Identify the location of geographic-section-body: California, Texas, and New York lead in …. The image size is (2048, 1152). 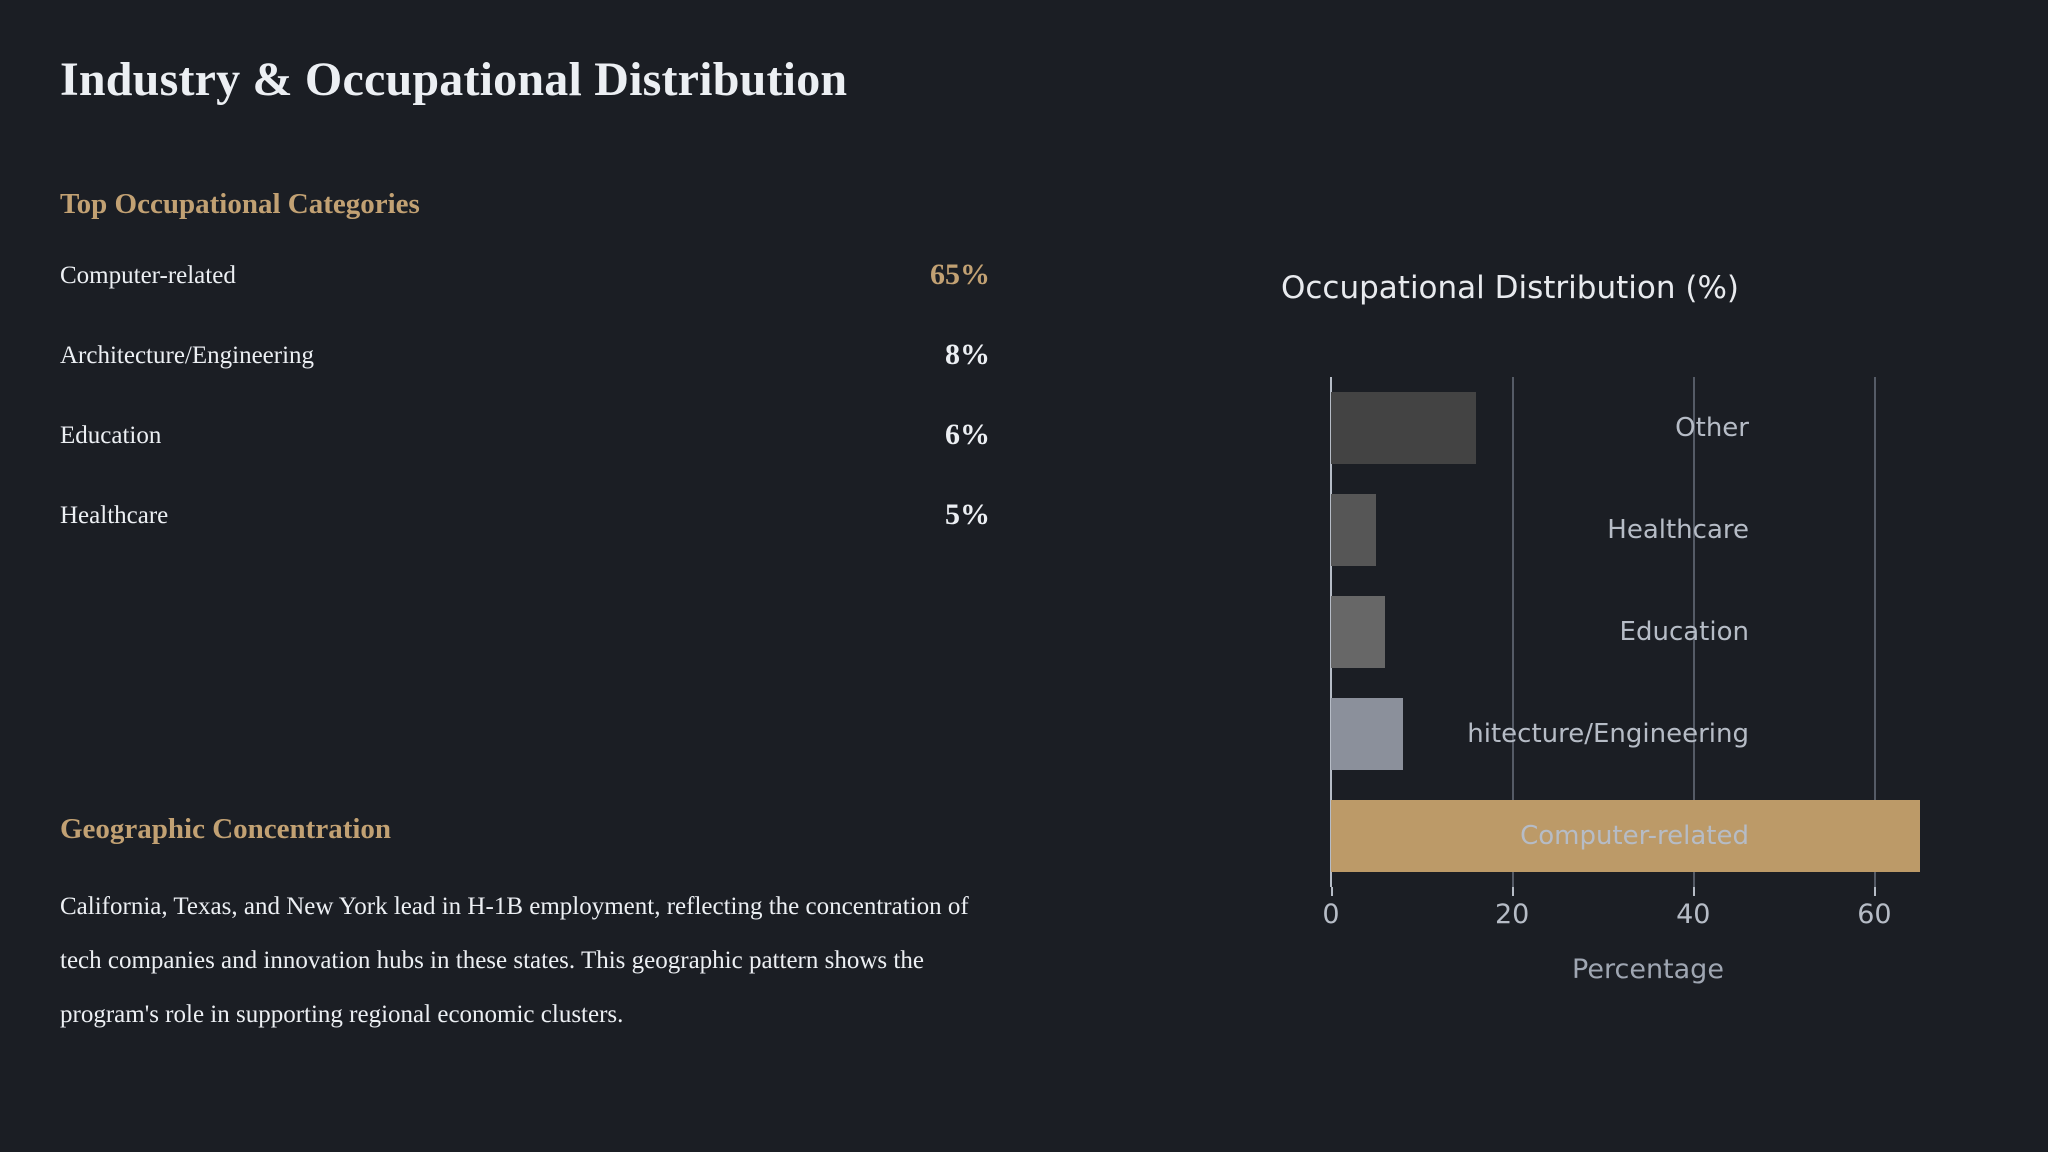
(514, 960).